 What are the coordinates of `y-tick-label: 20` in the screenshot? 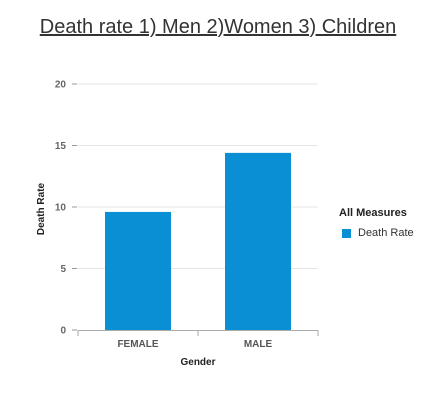 It's located at (61, 85).